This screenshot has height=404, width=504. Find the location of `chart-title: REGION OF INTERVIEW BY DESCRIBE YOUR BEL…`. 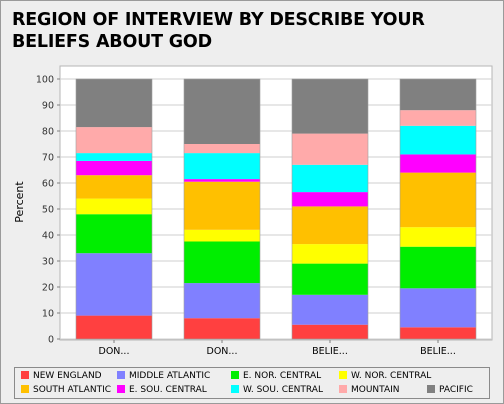

chart-title: REGION OF INTERVIEW BY DESCRIBE YOUR BEL… is located at coordinates (218, 31).